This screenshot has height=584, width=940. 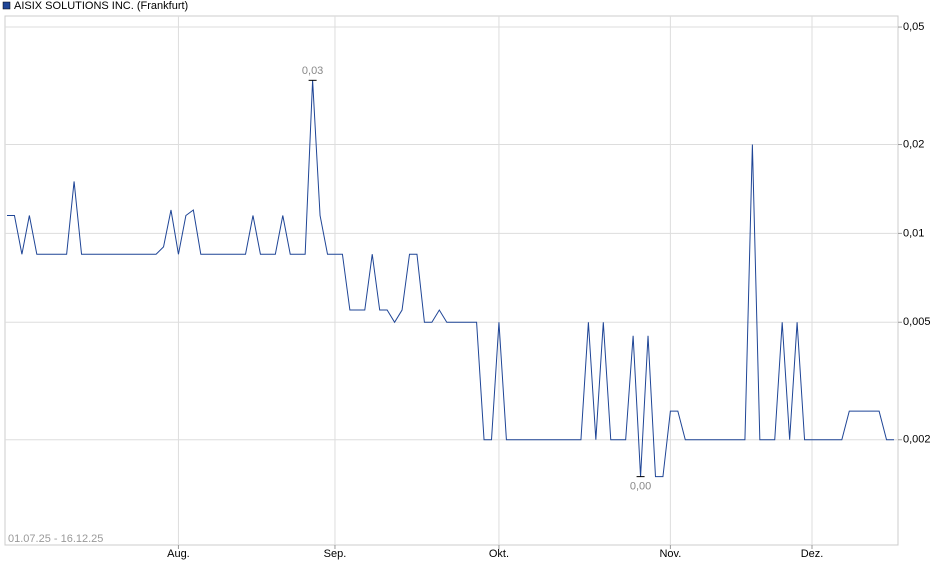 What do you see at coordinates (917, 440) in the screenshot?
I see `y-tick-label: 0,002` at bounding box center [917, 440].